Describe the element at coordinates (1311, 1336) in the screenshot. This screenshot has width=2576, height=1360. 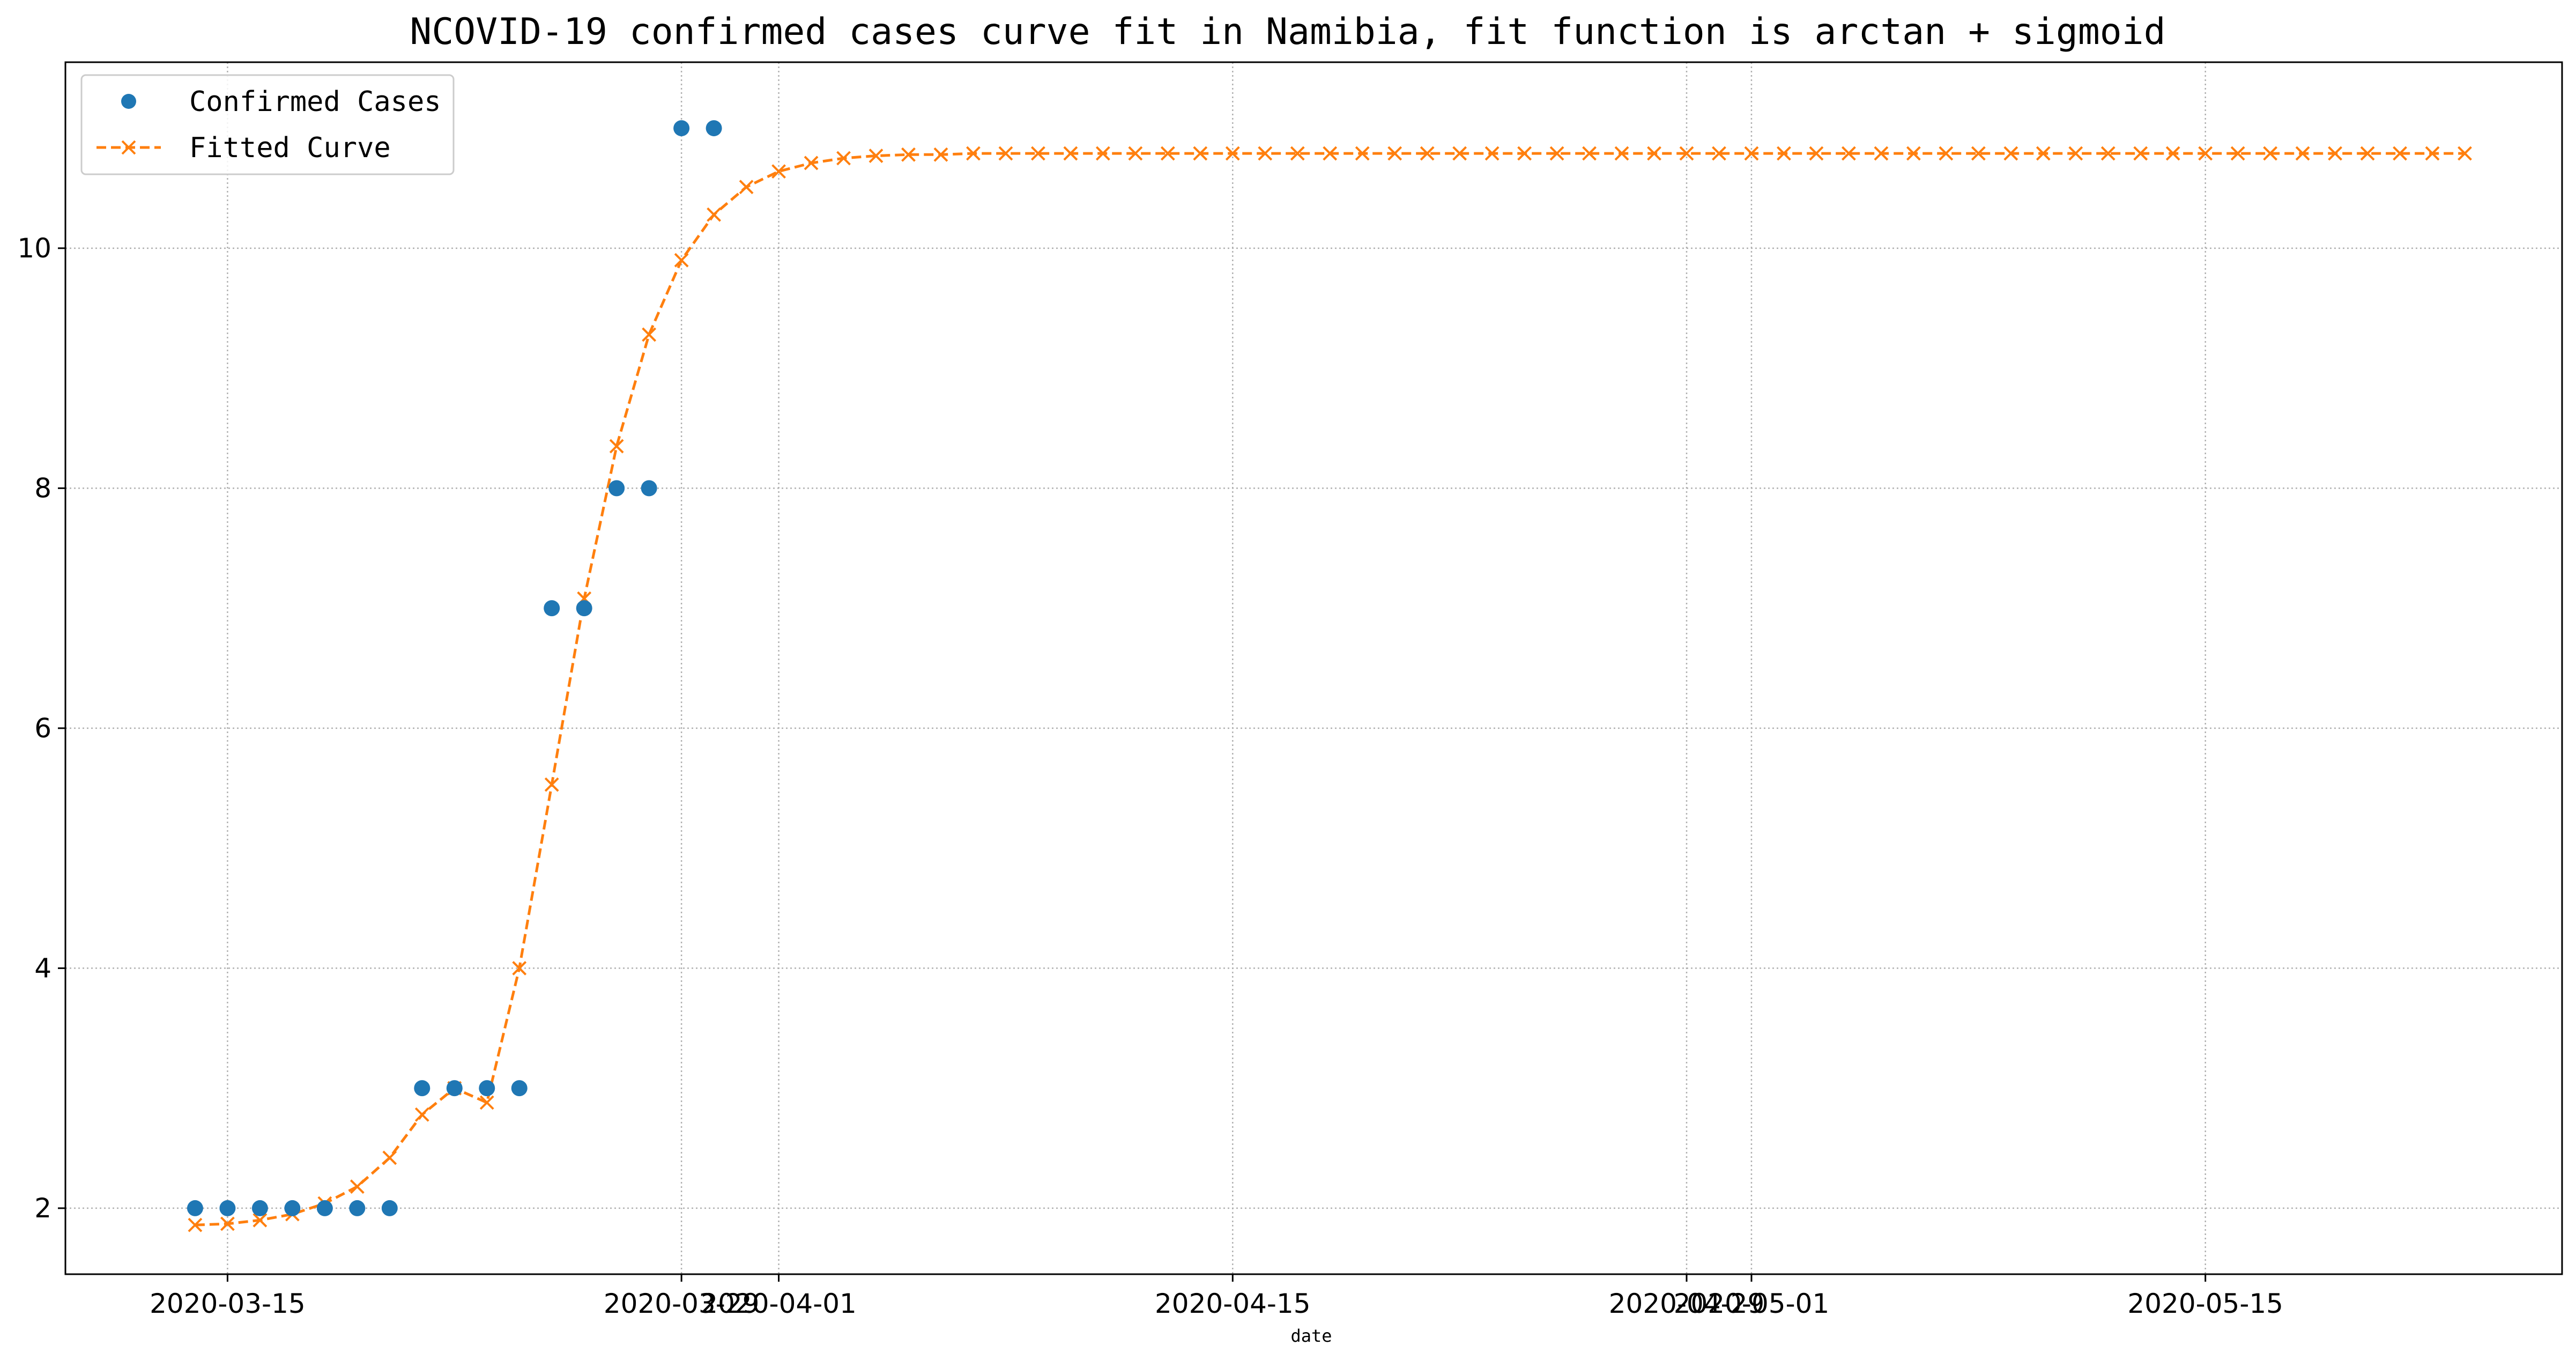
I see `x-axis-label: date` at that location.